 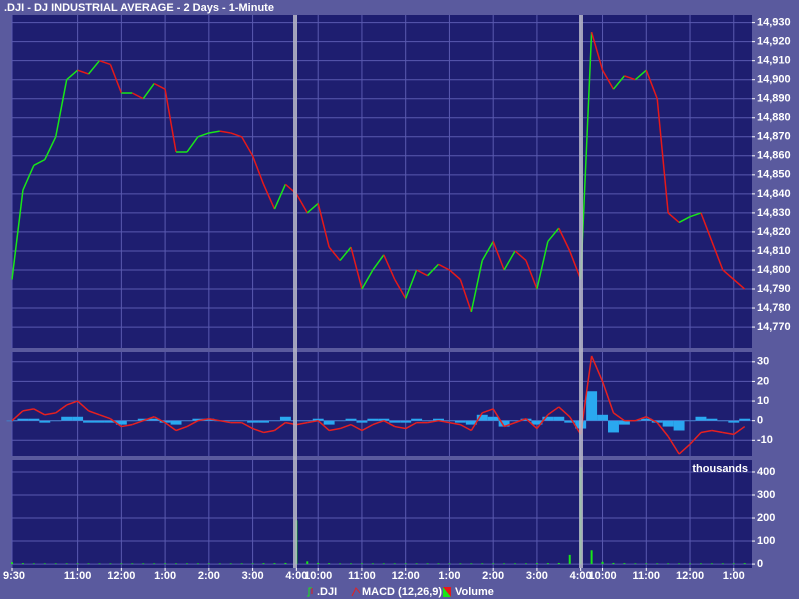 I want to click on y-tick-label: 400, so click(x=766, y=472).